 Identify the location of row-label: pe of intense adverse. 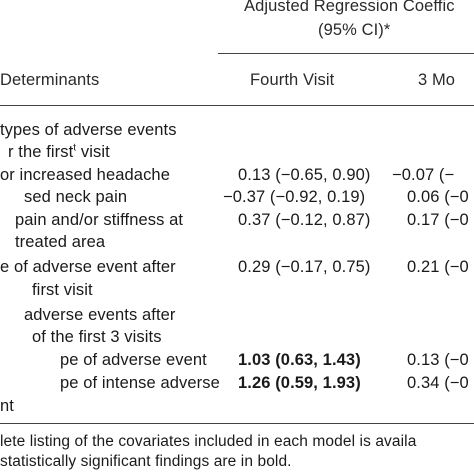
(140, 383).